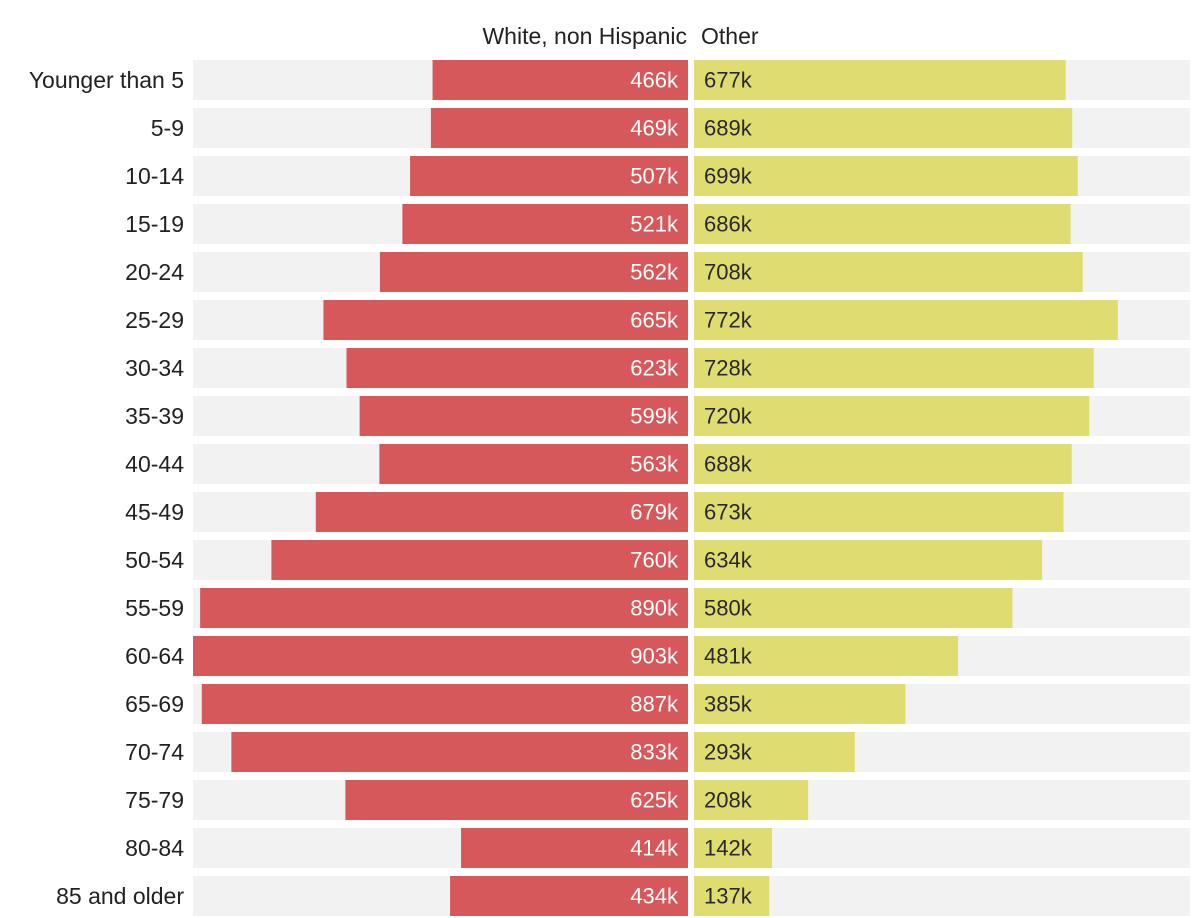  What do you see at coordinates (154, 416) in the screenshot?
I see `row-label: 35-39` at bounding box center [154, 416].